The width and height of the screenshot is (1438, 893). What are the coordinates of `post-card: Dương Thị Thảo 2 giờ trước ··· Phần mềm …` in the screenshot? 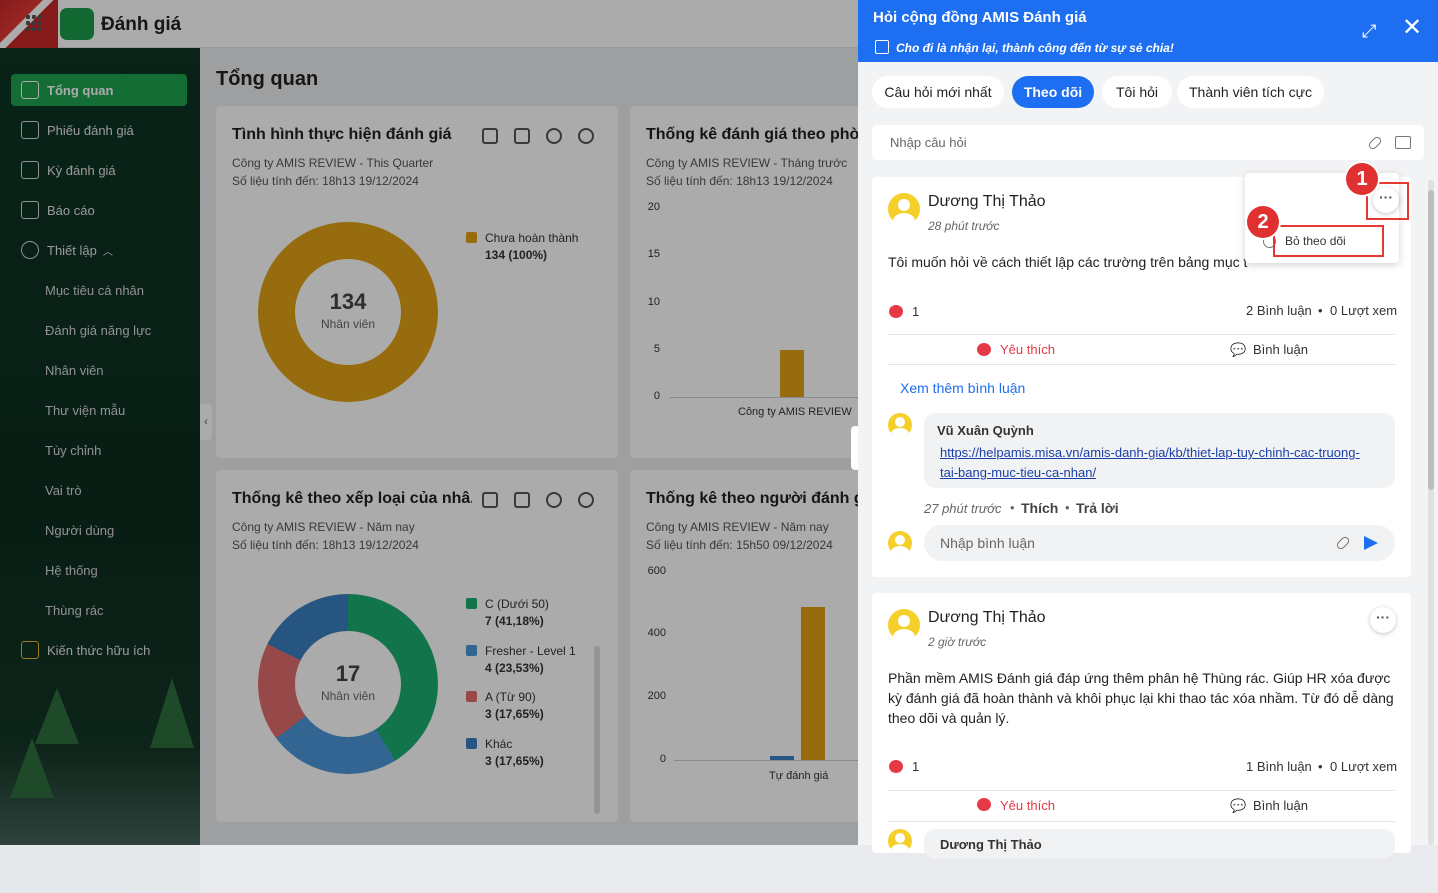 It's located at (1141, 726).